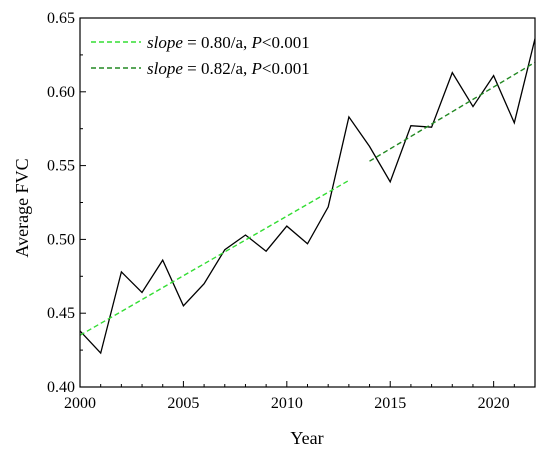  Describe the element at coordinates (217, 68) in the screenshot. I see `legend-slope-value: = 0.82/a,` at that location.